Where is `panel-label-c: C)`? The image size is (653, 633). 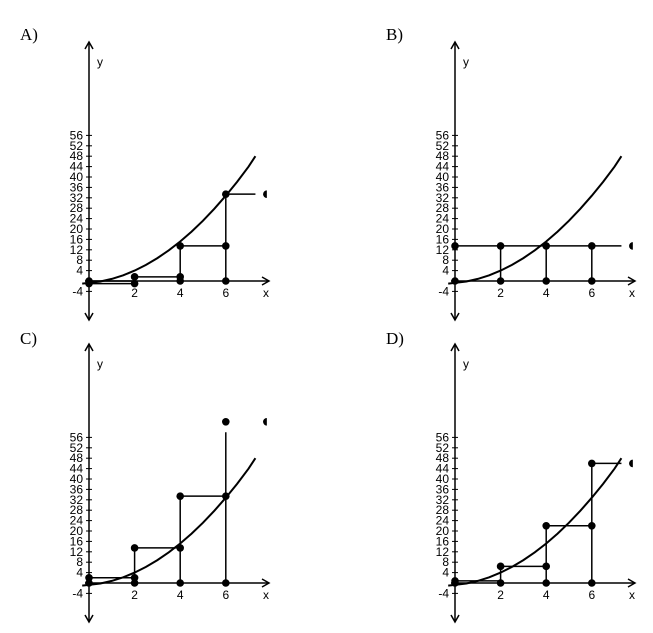
panel-label-c: C) is located at coordinates (28, 338).